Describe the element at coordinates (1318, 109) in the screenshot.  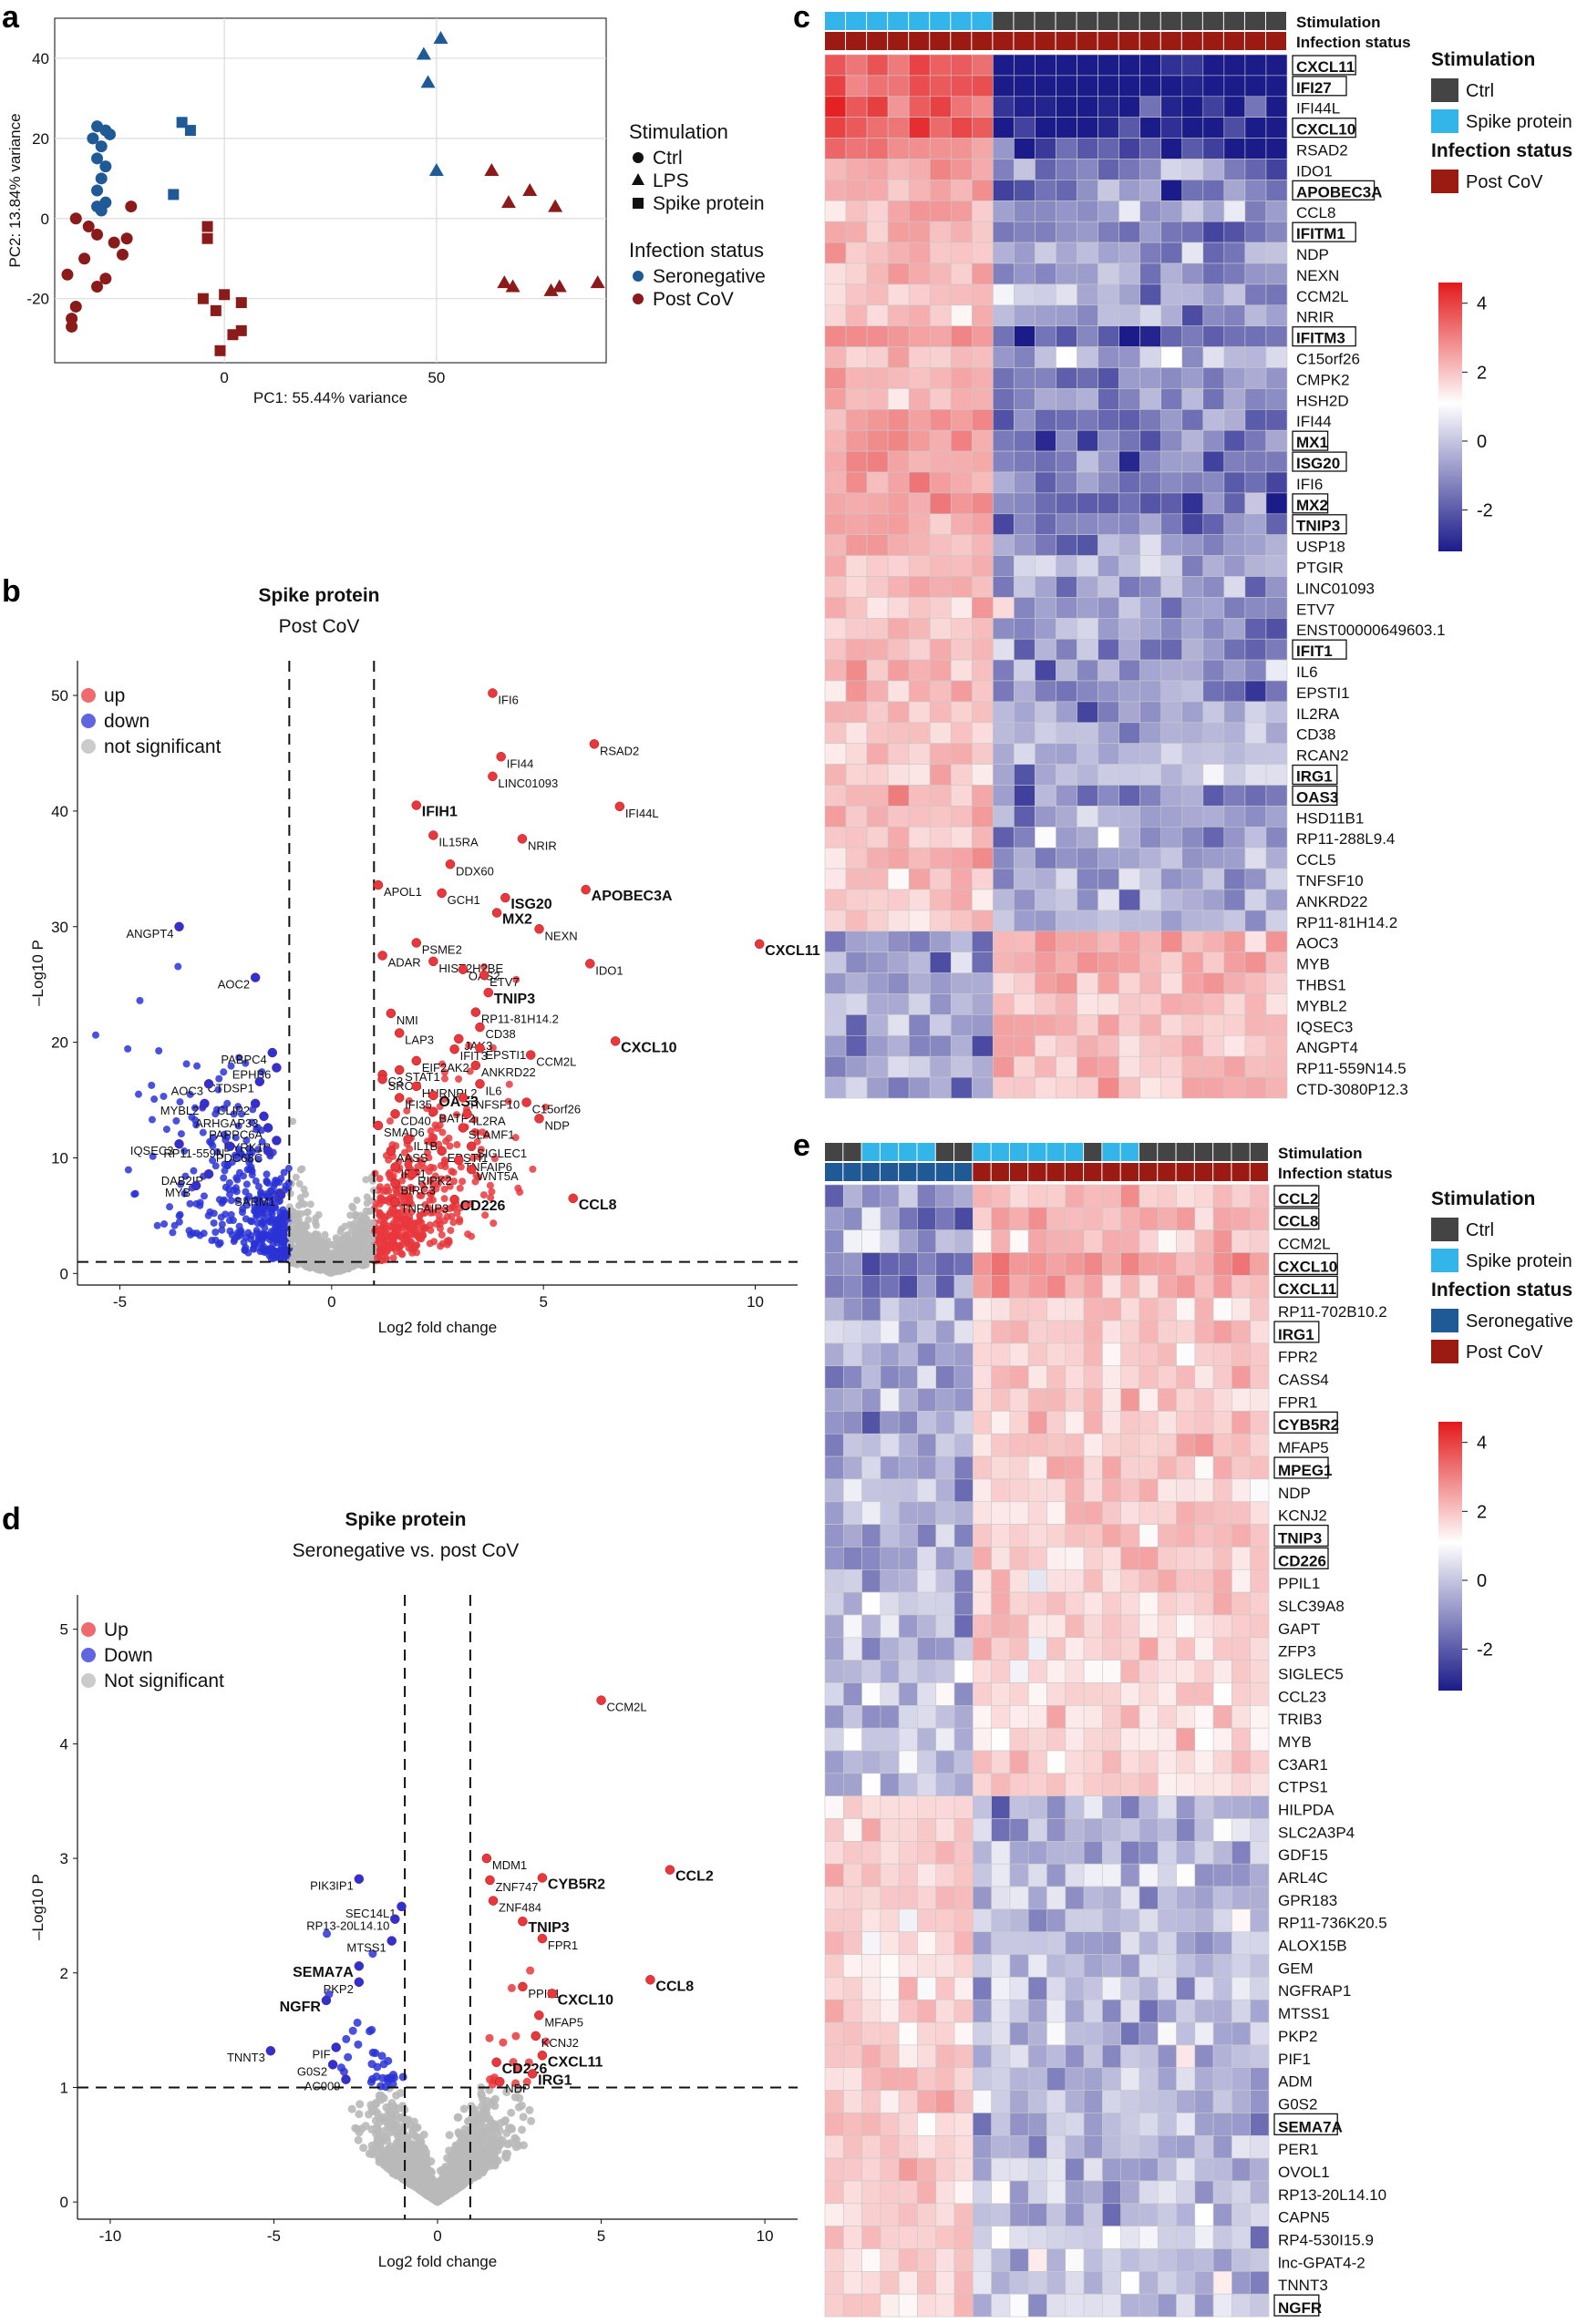
I see `gene-row-label: IFI44L` at that location.